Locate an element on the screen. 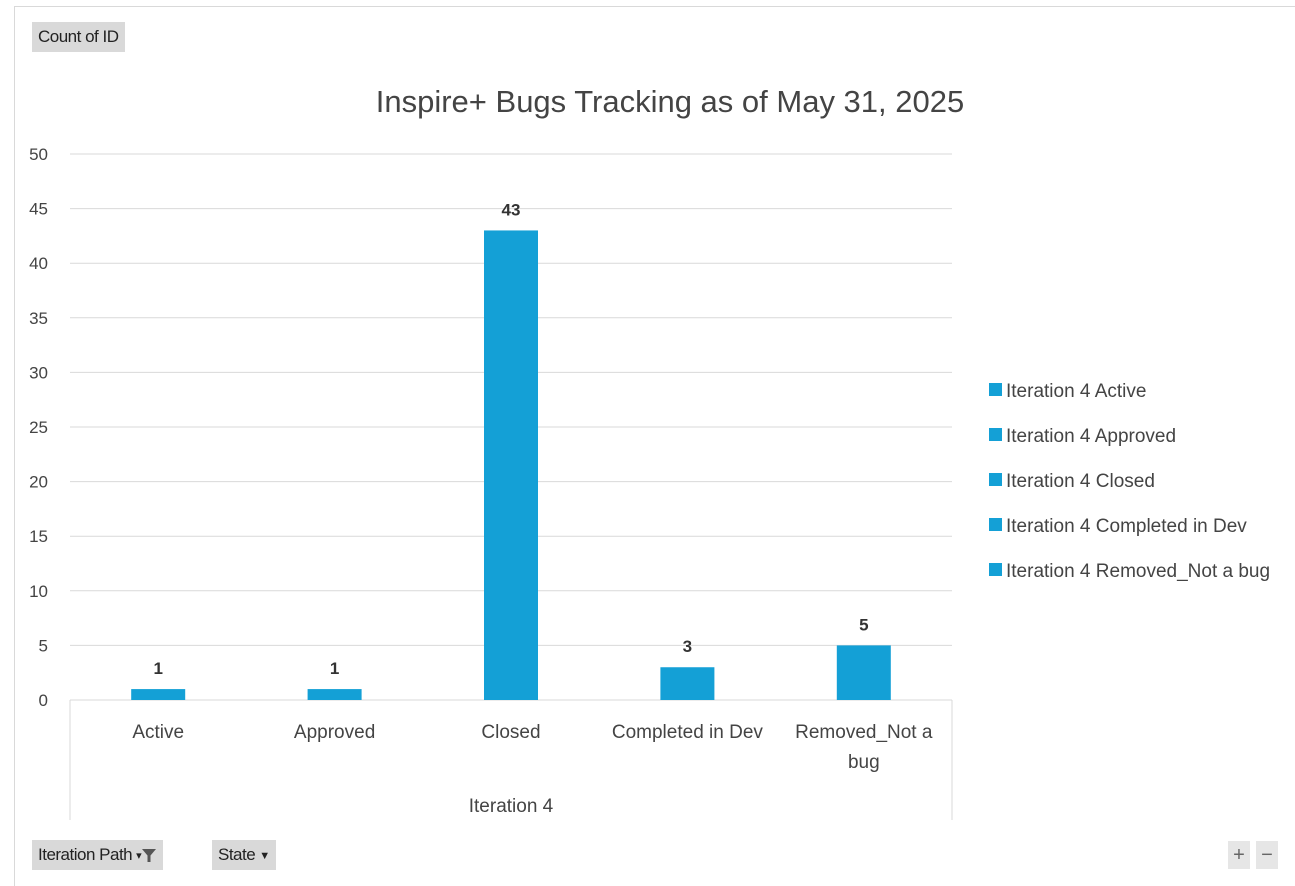 The width and height of the screenshot is (1295, 886). x-tick-label: Active is located at coordinates (158, 732).